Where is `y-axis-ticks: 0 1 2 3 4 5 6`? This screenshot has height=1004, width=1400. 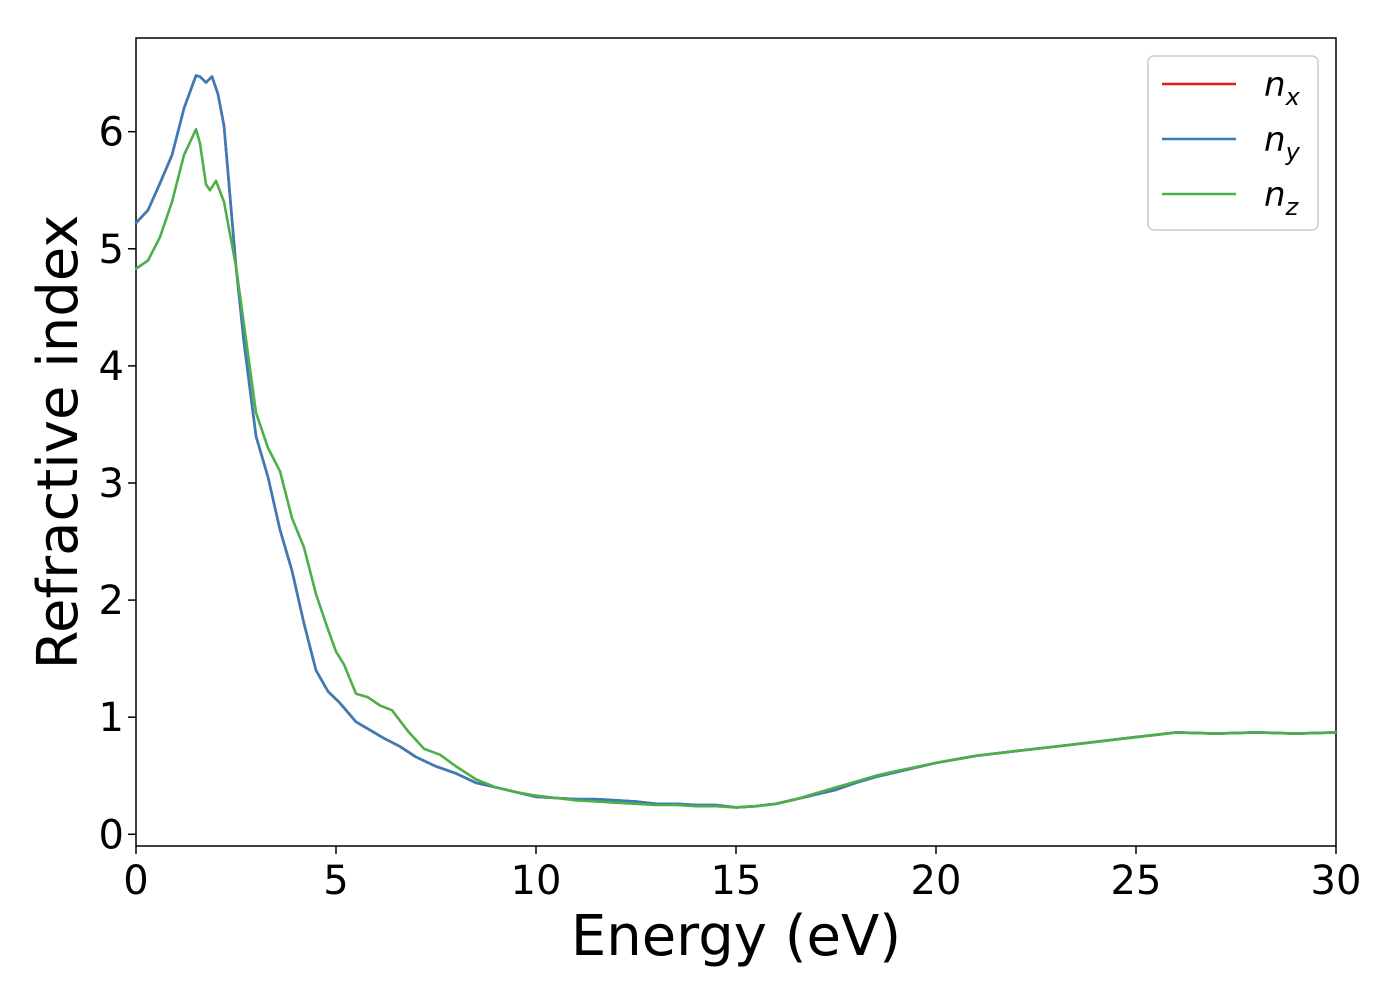 y-axis-ticks: 0 1 2 3 4 5 6 is located at coordinates (117, 484).